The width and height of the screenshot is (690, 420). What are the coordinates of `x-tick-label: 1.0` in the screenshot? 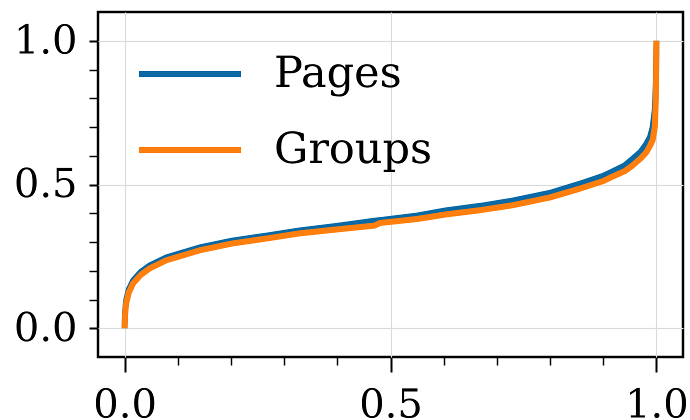 It's located at (657, 401).